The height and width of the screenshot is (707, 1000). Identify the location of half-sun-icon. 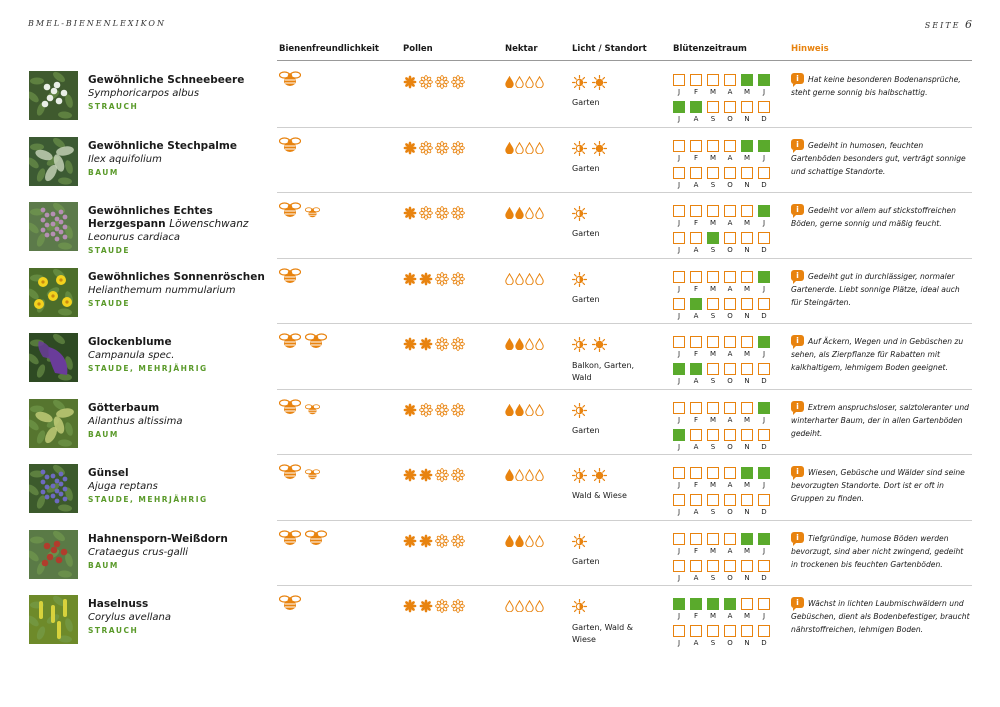
(579, 541).